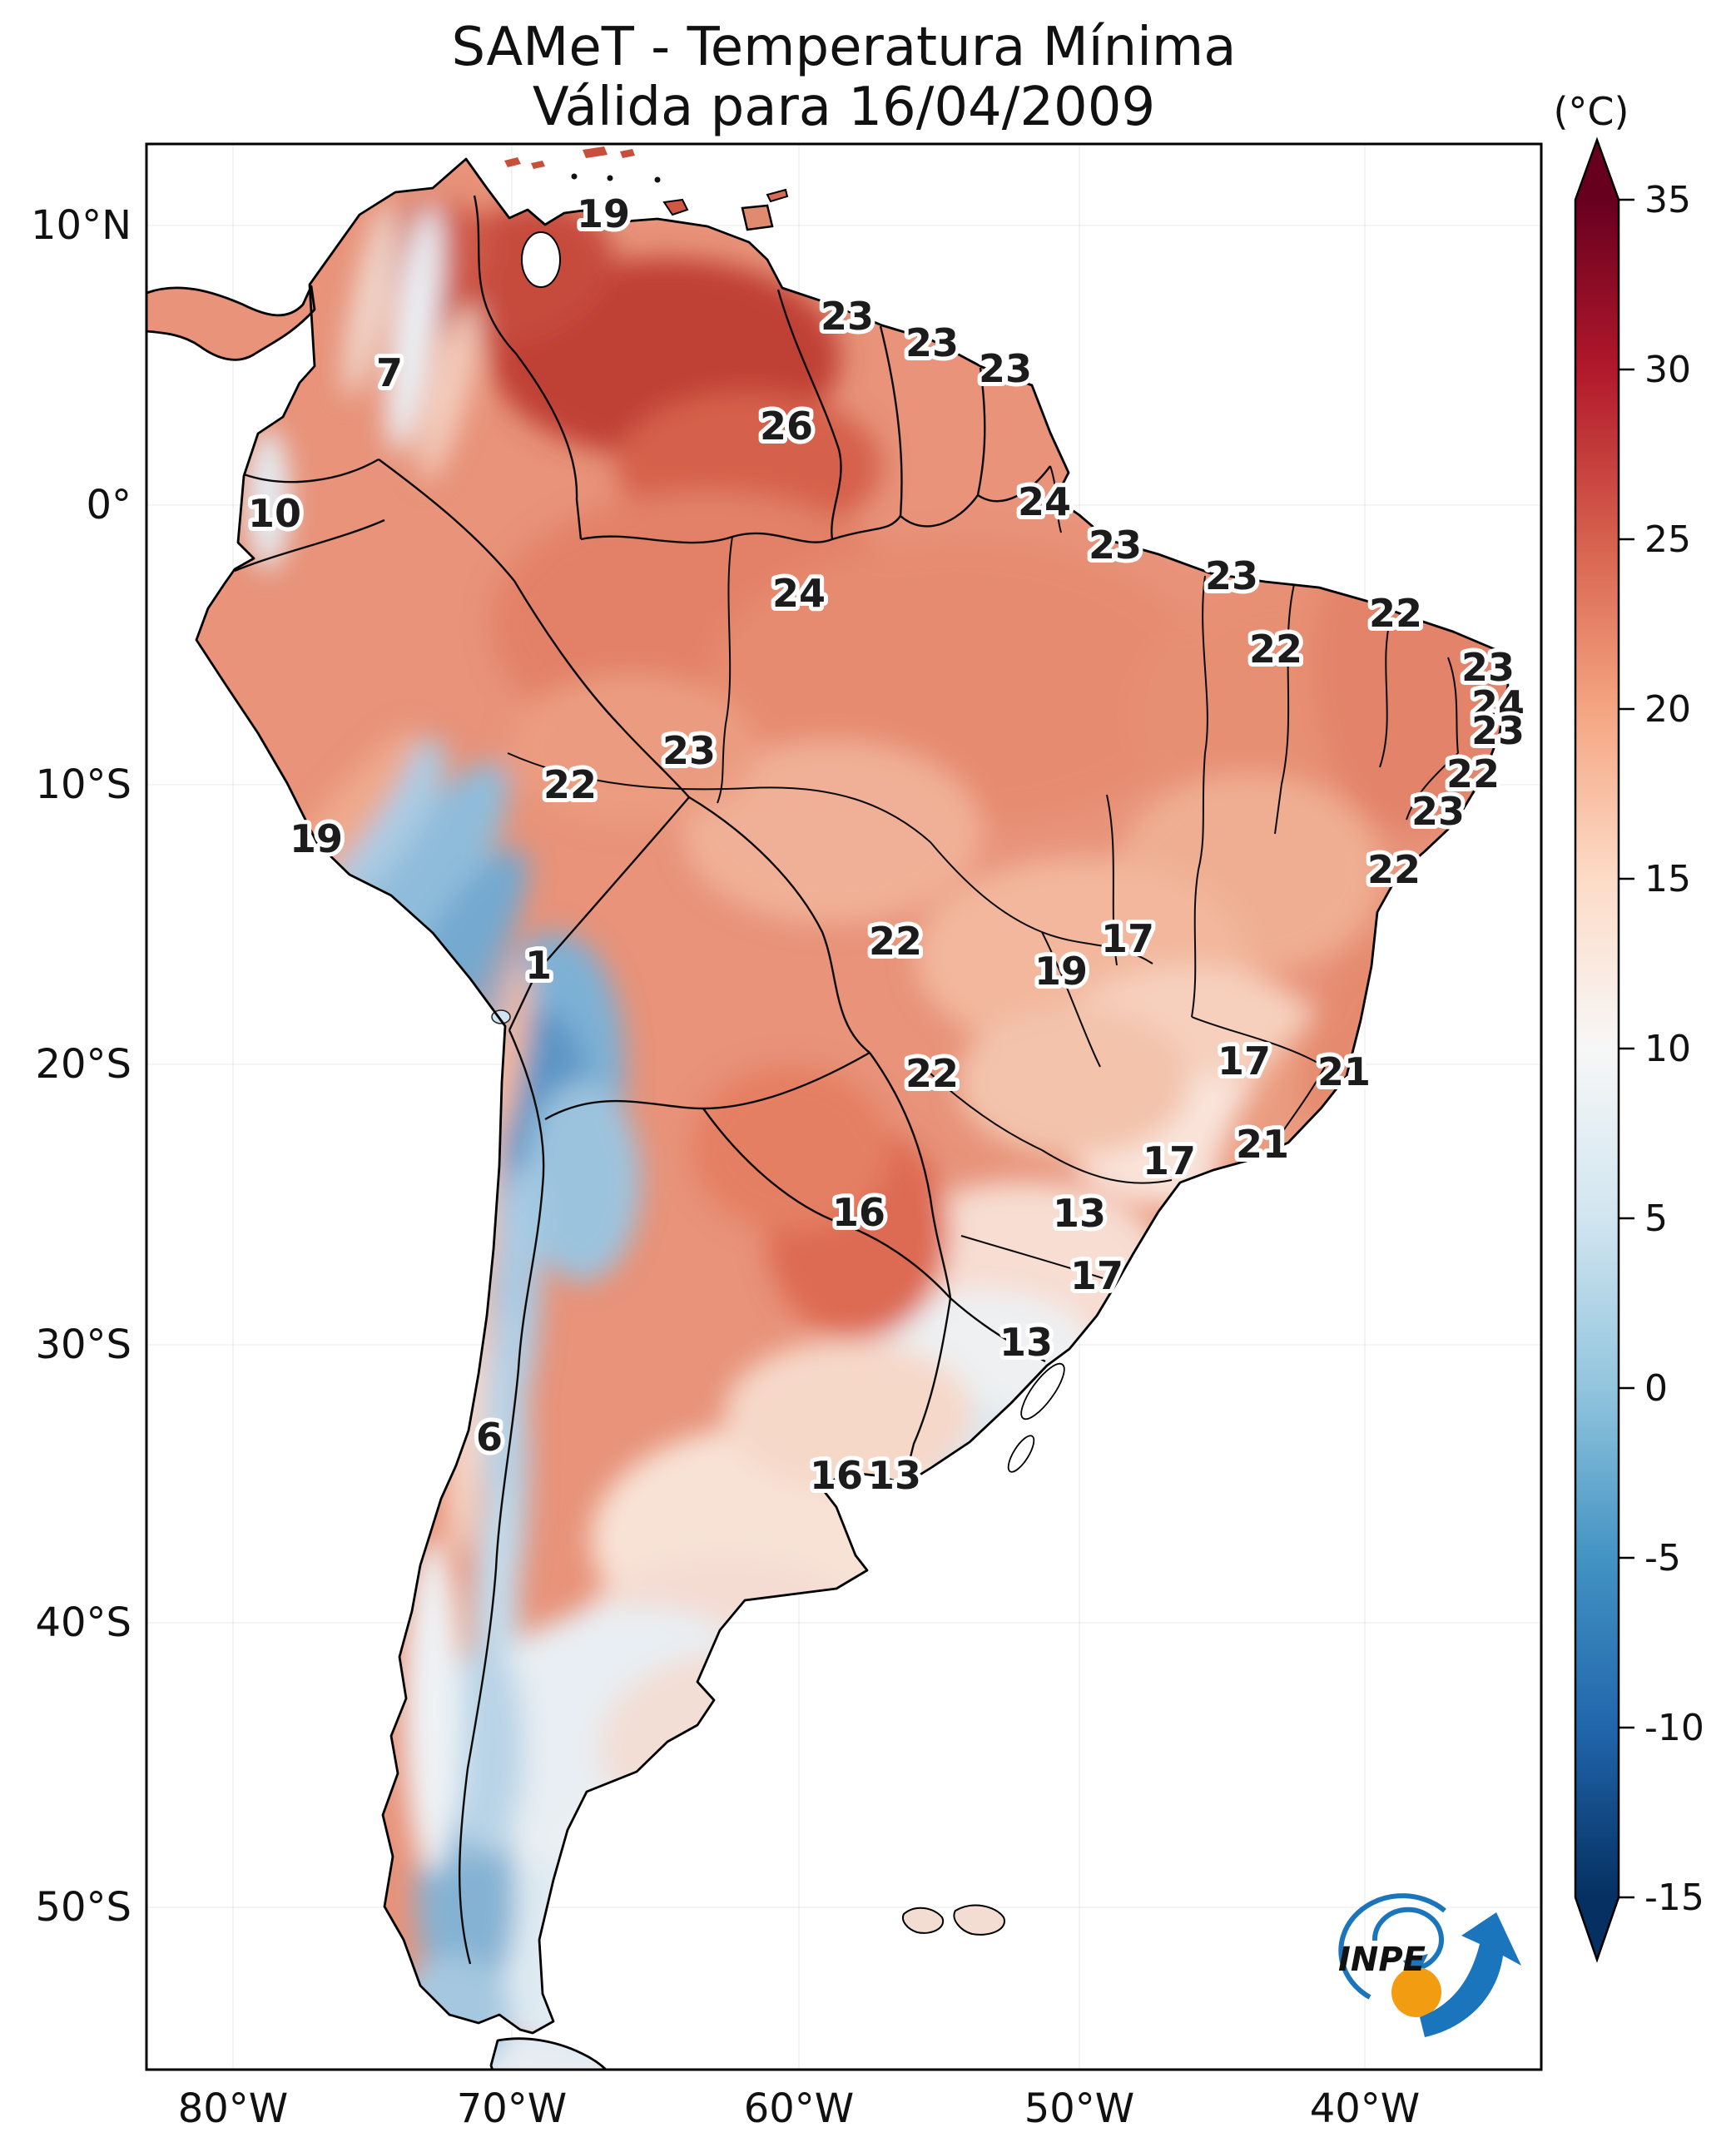 The height and width of the screenshot is (2152, 1736). What do you see at coordinates (541, 259) in the screenshot?
I see `lake-maracaibo` at bounding box center [541, 259].